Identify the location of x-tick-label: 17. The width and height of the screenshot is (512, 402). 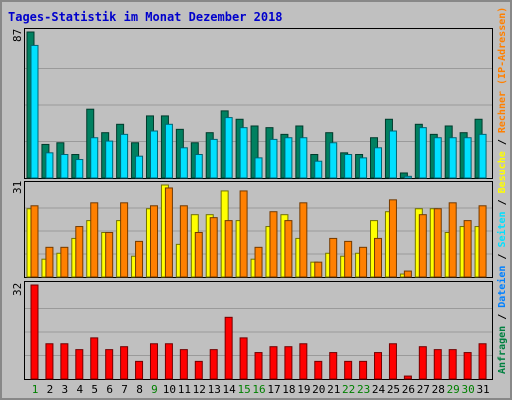
(274, 389).